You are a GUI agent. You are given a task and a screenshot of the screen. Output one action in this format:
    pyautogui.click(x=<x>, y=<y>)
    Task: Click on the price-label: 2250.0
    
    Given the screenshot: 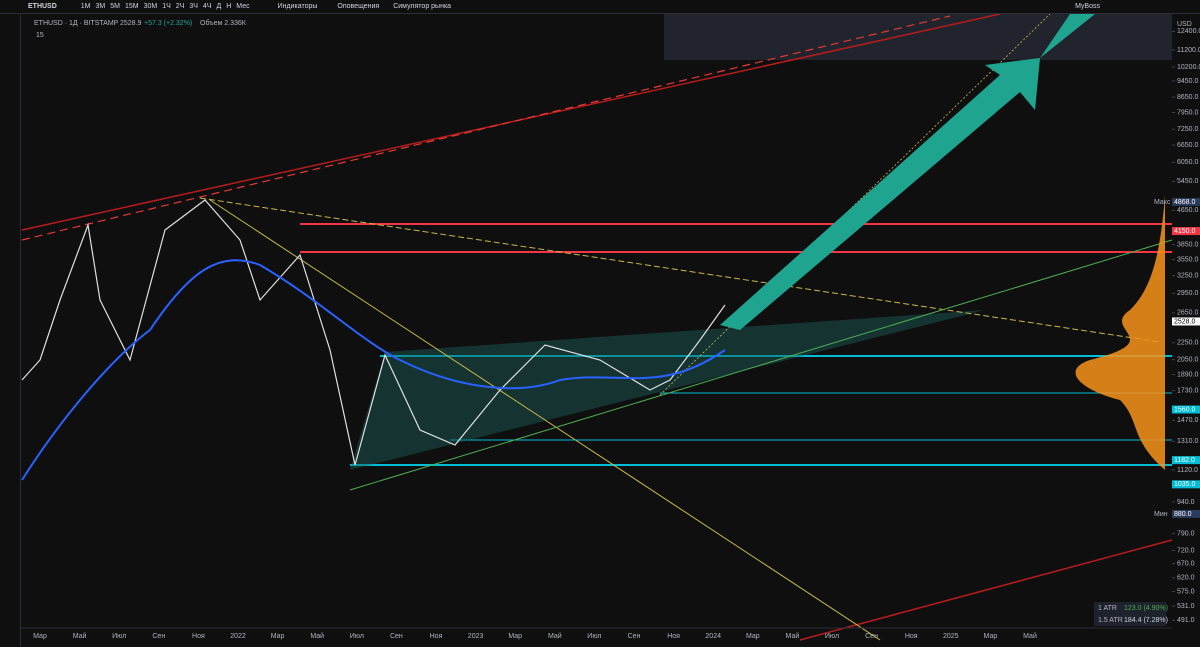 What is the action you would take?
    pyautogui.click(x=1188, y=343)
    